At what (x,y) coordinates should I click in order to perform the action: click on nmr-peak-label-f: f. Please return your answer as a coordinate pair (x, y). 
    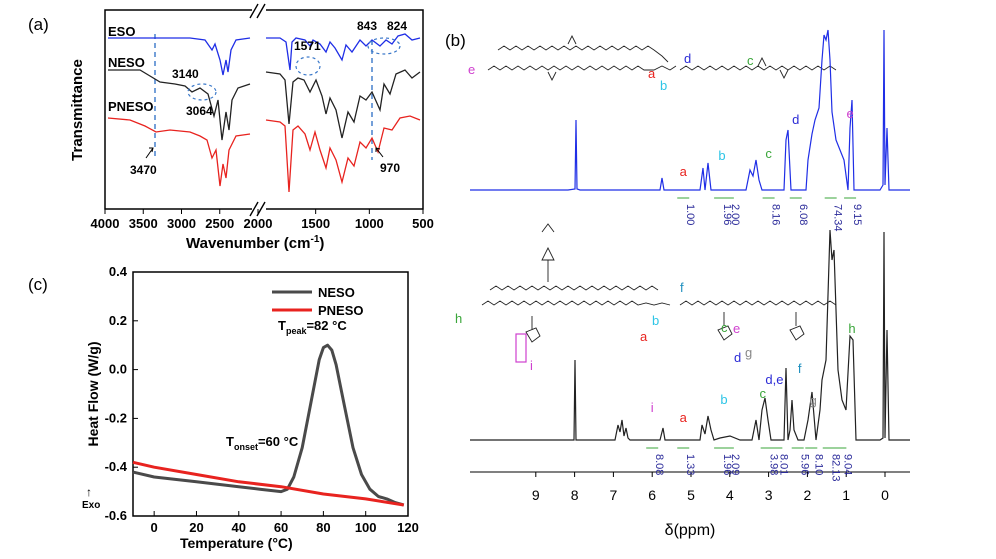
    Looking at the image, I should click on (800, 368).